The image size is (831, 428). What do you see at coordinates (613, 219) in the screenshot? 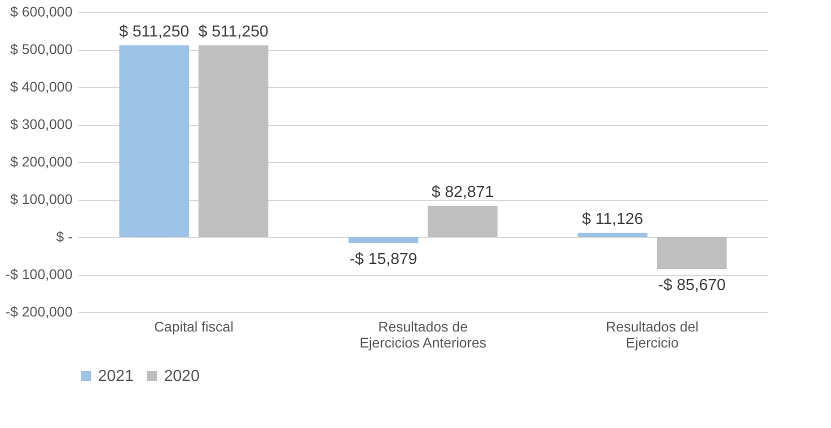
I see `data-label: $ 11,126` at bounding box center [613, 219].